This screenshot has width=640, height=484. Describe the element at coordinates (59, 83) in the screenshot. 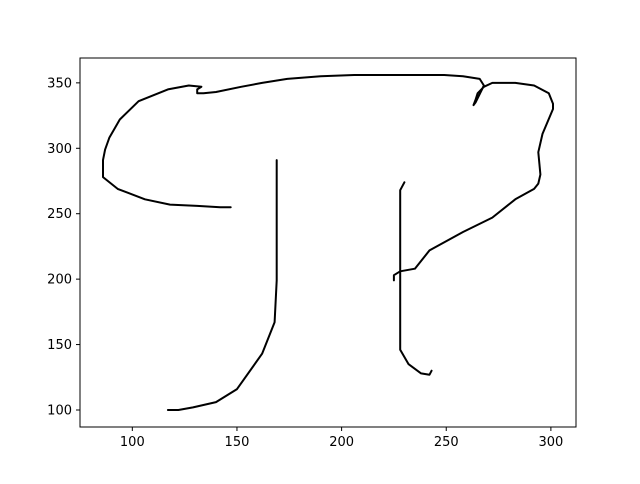

I see `y-tick-label: 350` at that location.